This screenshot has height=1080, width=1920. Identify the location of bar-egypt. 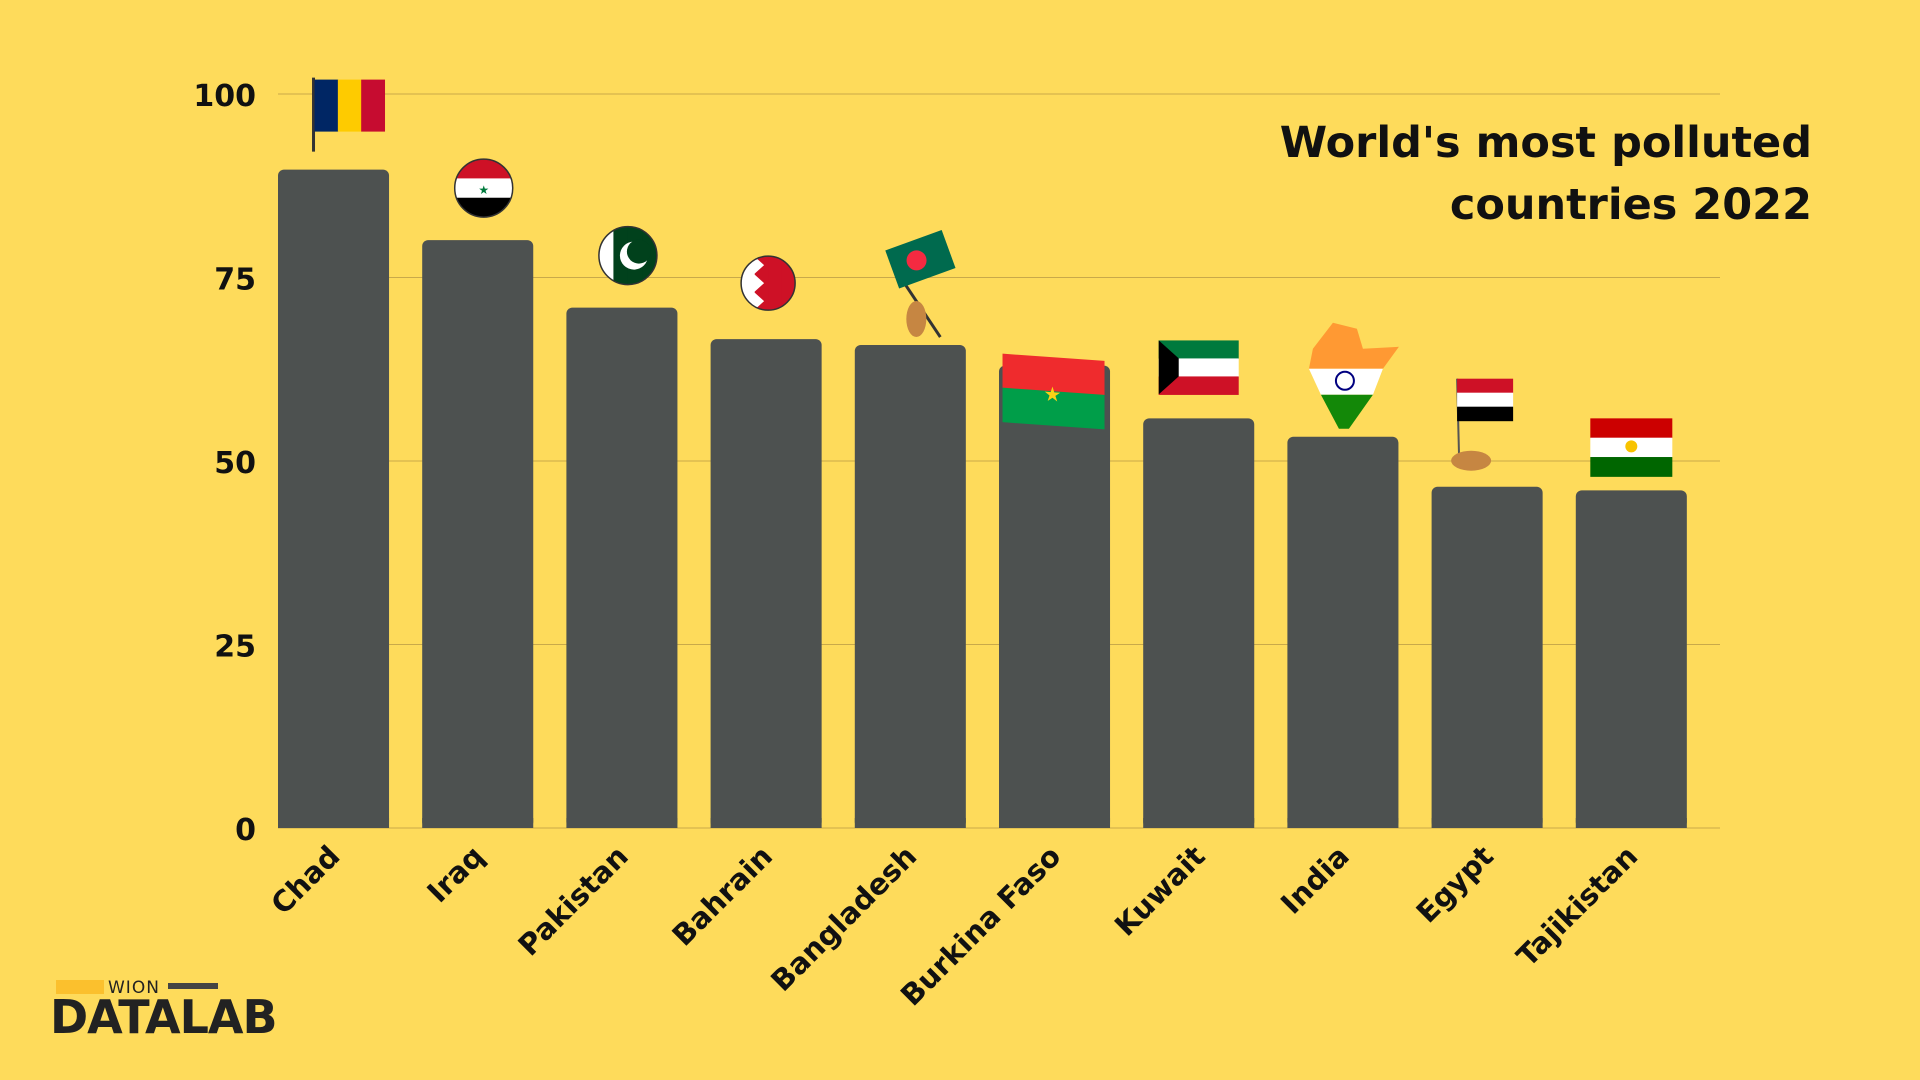
(1487, 657).